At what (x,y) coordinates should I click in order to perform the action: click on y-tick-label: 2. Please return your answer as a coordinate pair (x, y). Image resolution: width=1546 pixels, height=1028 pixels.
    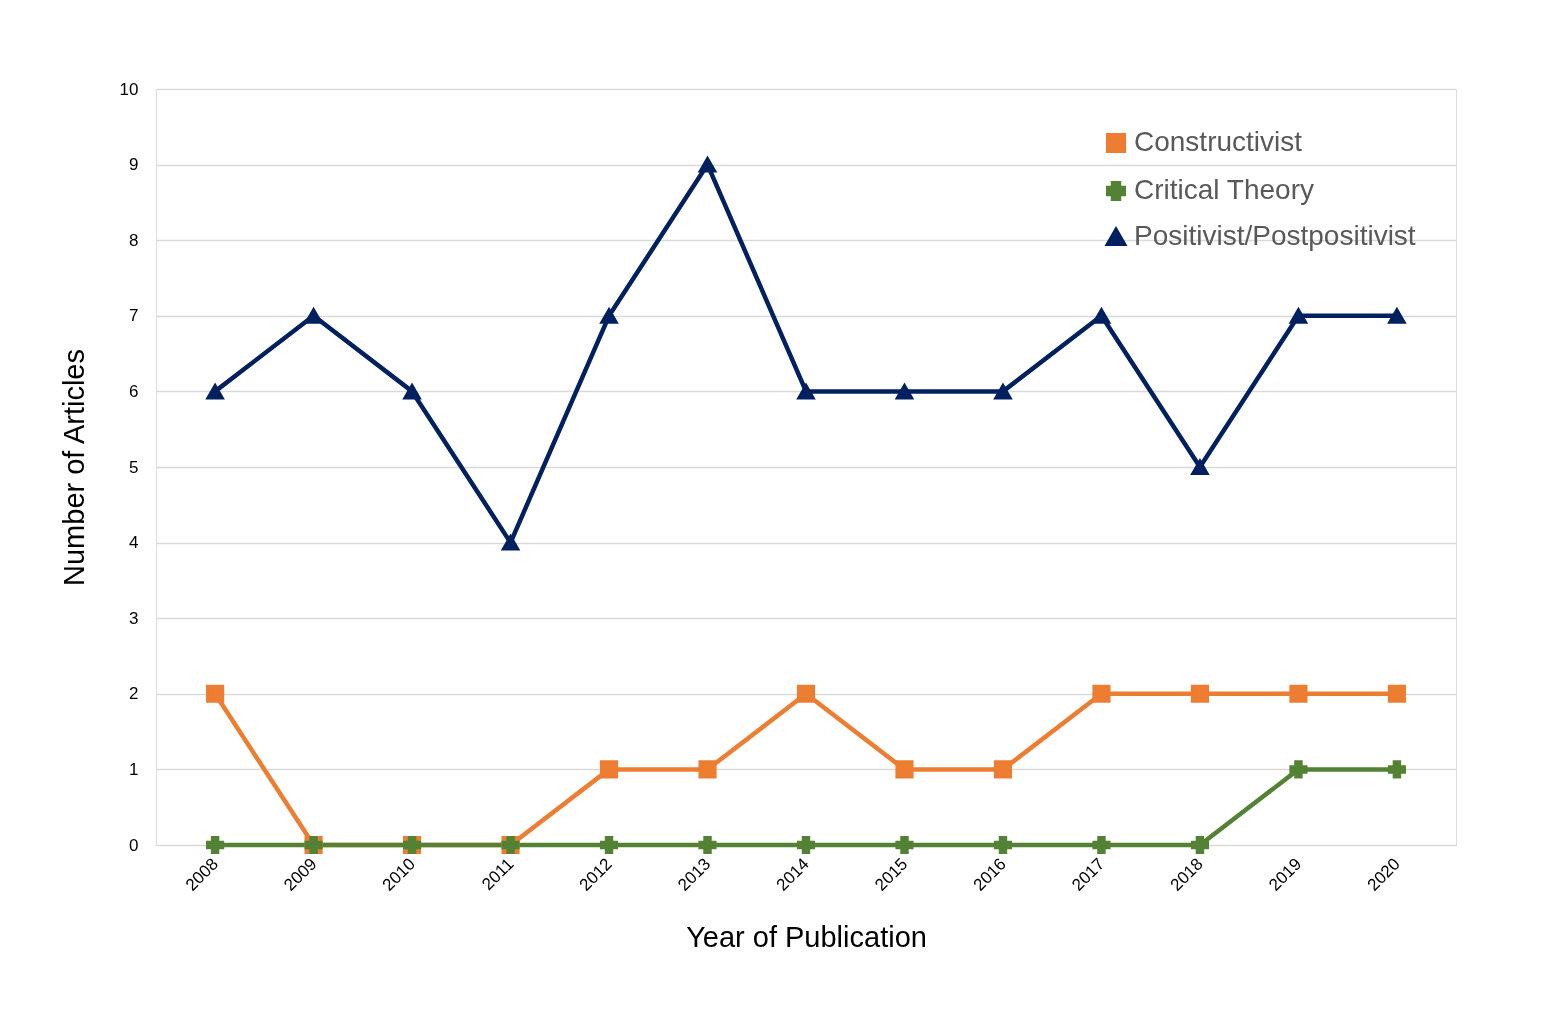
    Looking at the image, I should click on (134, 694).